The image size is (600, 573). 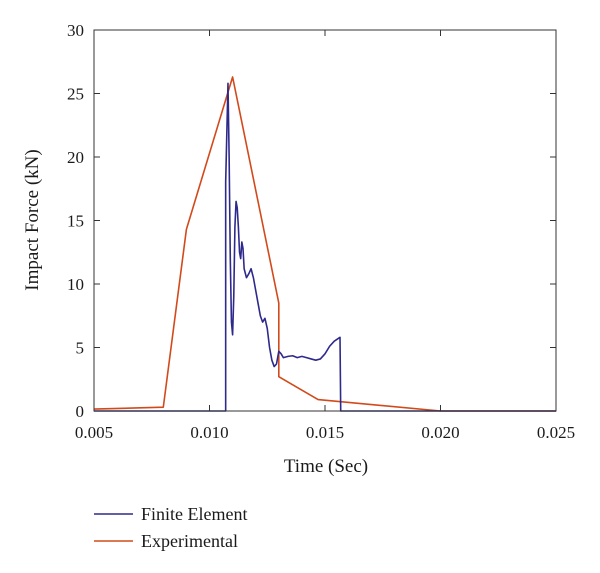 What do you see at coordinates (194, 514) in the screenshot?
I see `legend-label: Finite Element` at bounding box center [194, 514].